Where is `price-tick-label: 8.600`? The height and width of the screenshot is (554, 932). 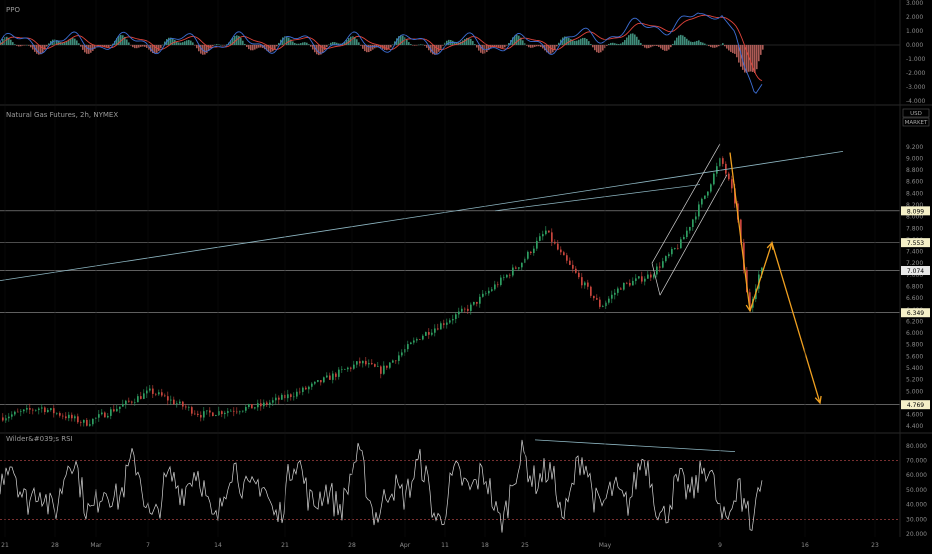
price-tick-label: 8.600 is located at coordinates (914, 182).